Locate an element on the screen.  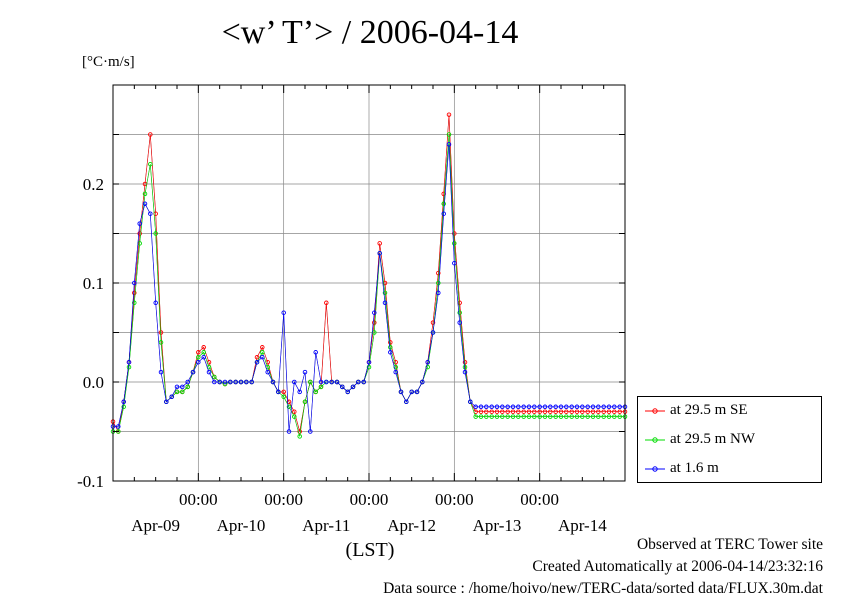
x-tick-label-date: Apr-11 is located at coordinates (326, 525).